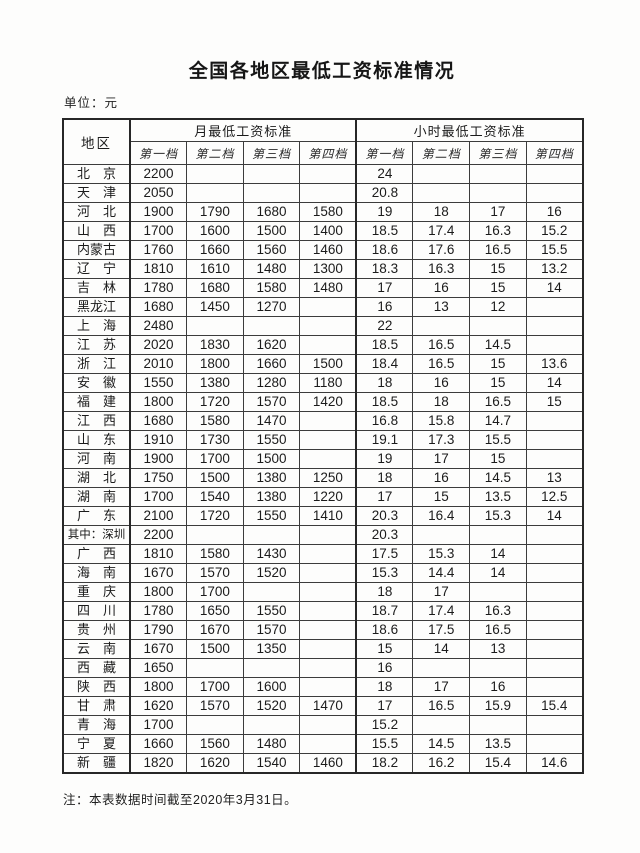 The image size is (640, 853). Describe the element at coordinates (384, 212) in the screenshot. I see `hourly-tier-cell: 19` at that location.